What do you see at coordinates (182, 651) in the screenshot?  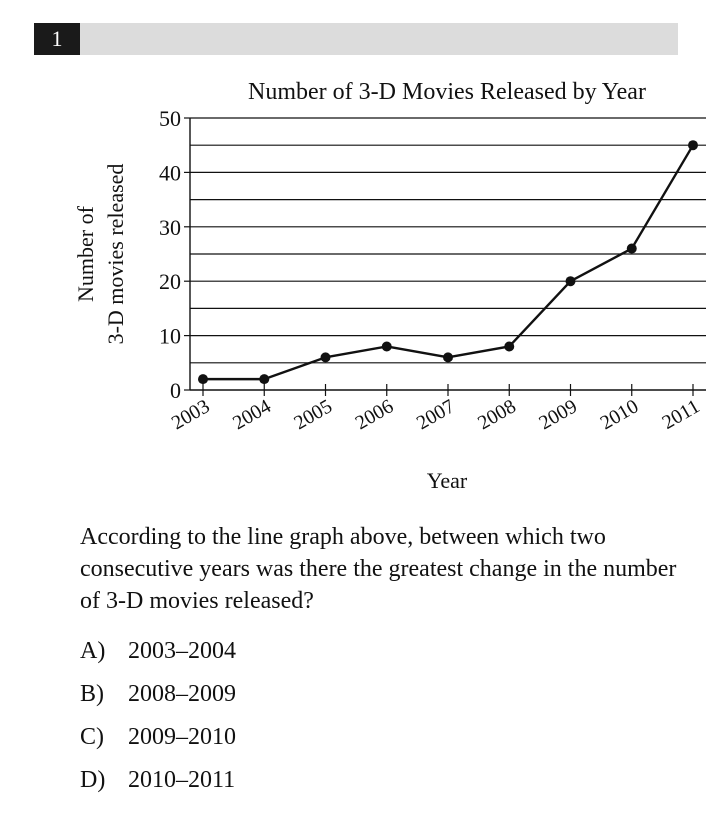 I see `choice-text: 2003–2004` at bounding box center [182, 651].